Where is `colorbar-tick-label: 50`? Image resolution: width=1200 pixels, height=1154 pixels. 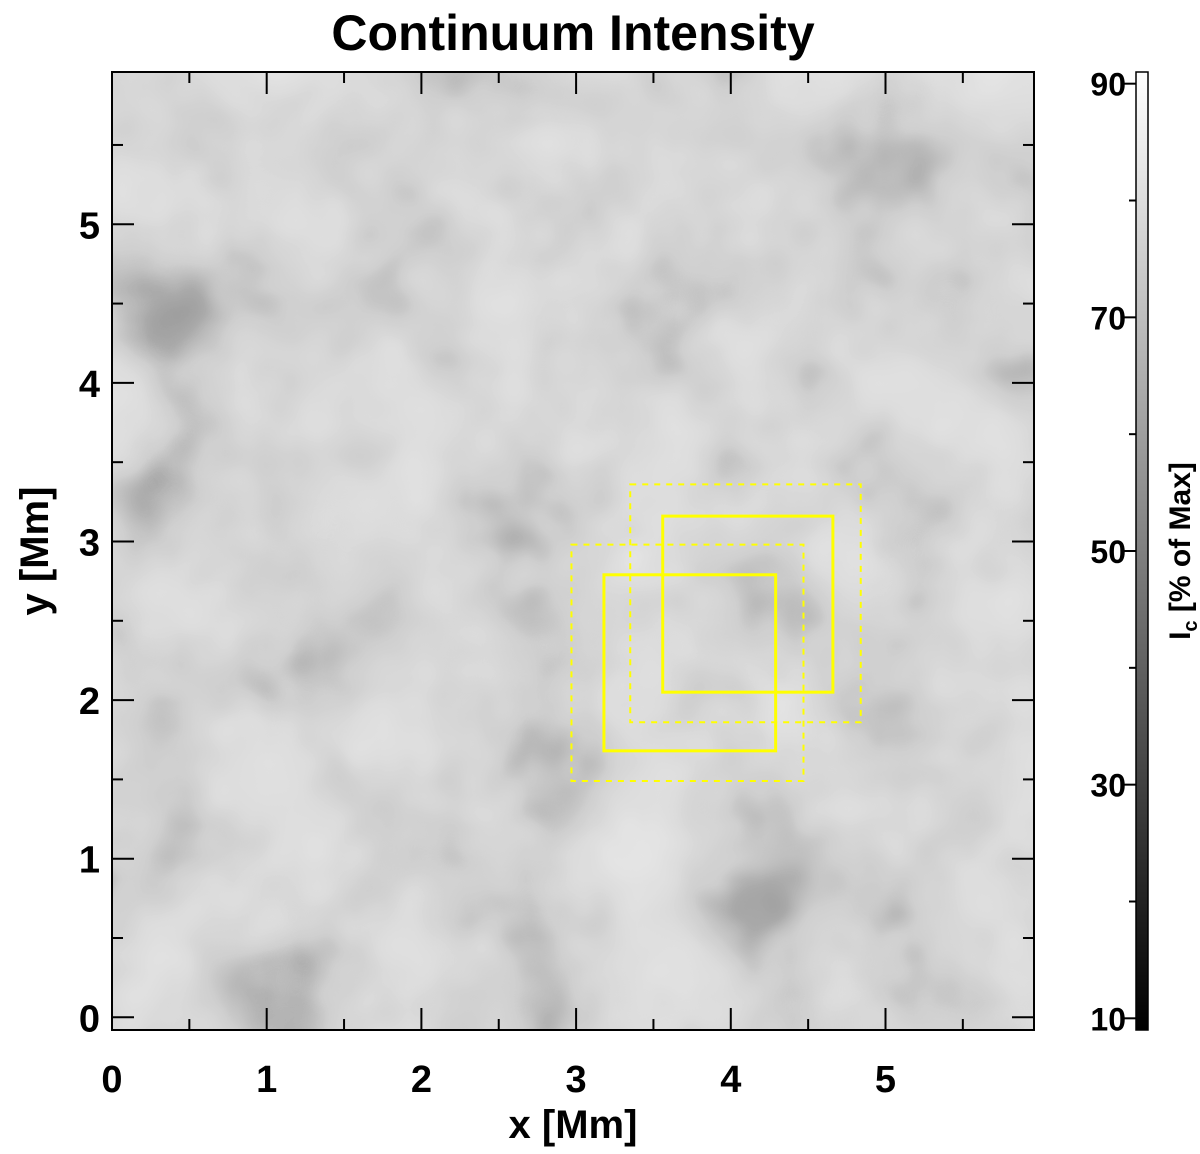
colorbar-tick-label: 50 is located at coordinates (1108, 552).